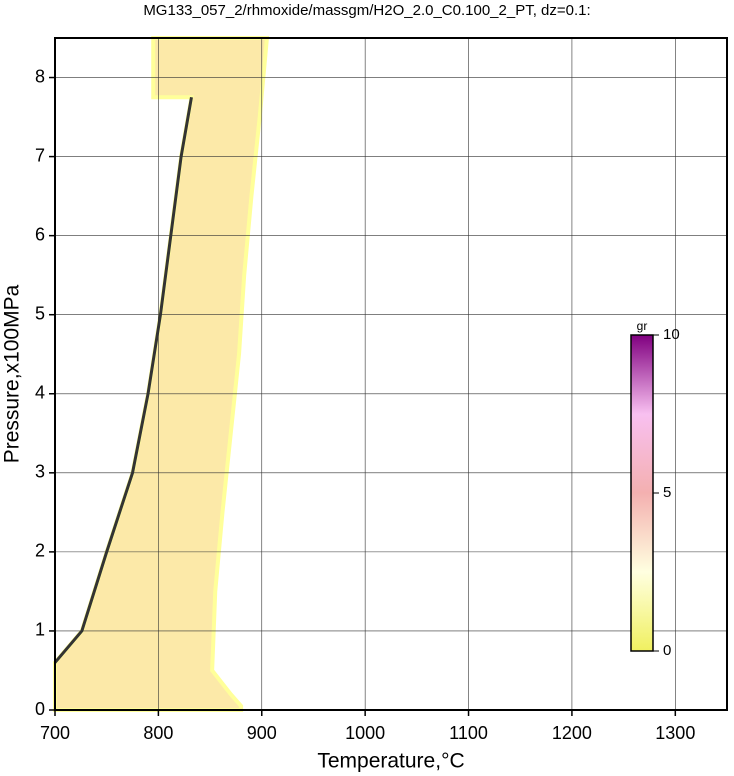 This screenshot has height=776, width=734. I want to click on colorbar-tick-label: 5, so click(667, 492).